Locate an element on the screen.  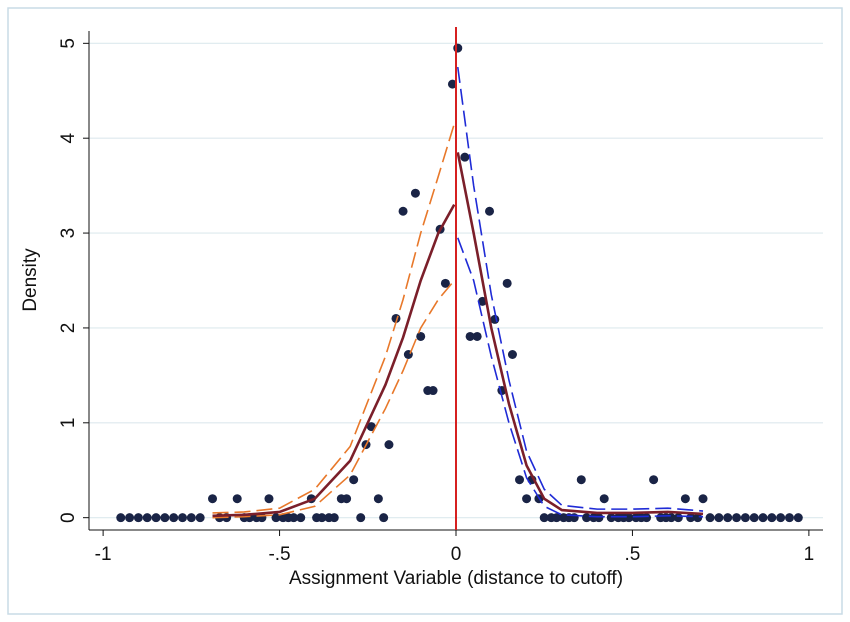
x-tick-label: .5 is located at coordinates (633, 554).